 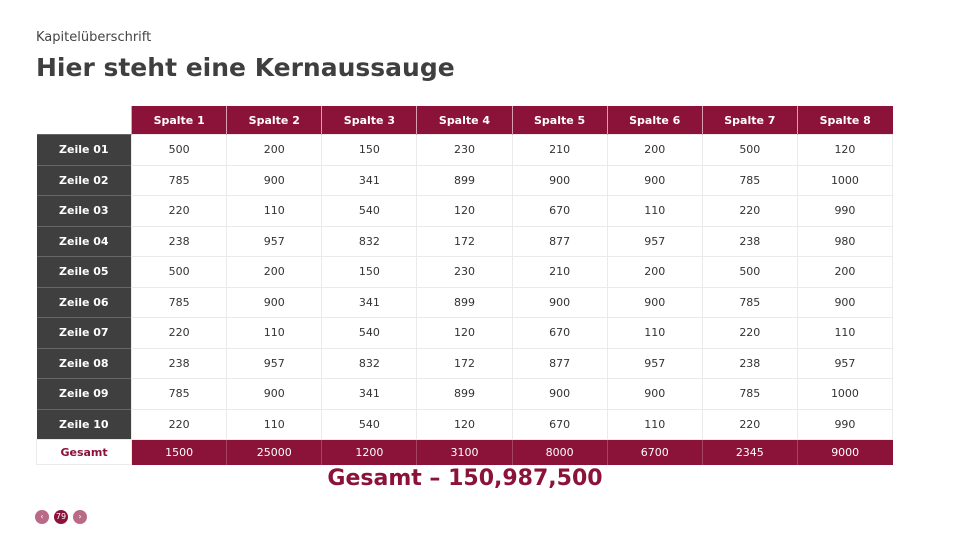 I want to click on table-row: Zeile 09 785 900 341 899 900 900 785 1000, so click(x=465, y=394).